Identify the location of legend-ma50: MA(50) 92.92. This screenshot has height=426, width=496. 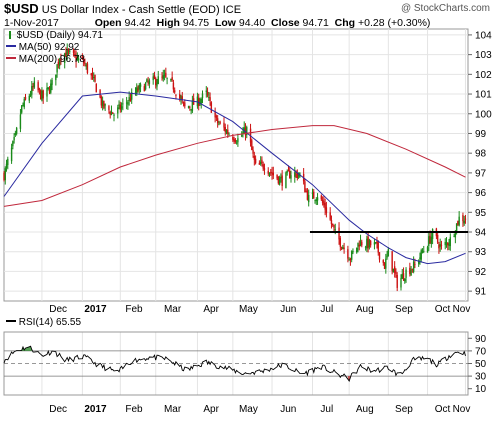
(42, 47).